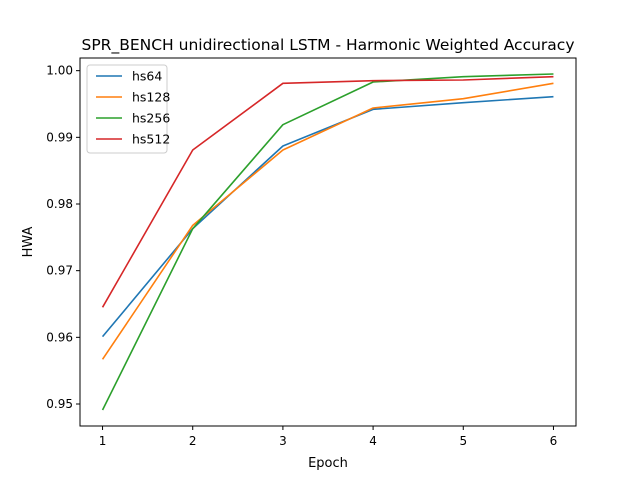 The width and height of the screenshot is (640, 480). I want to click on x-tick-label: 2, so click(193, 441).